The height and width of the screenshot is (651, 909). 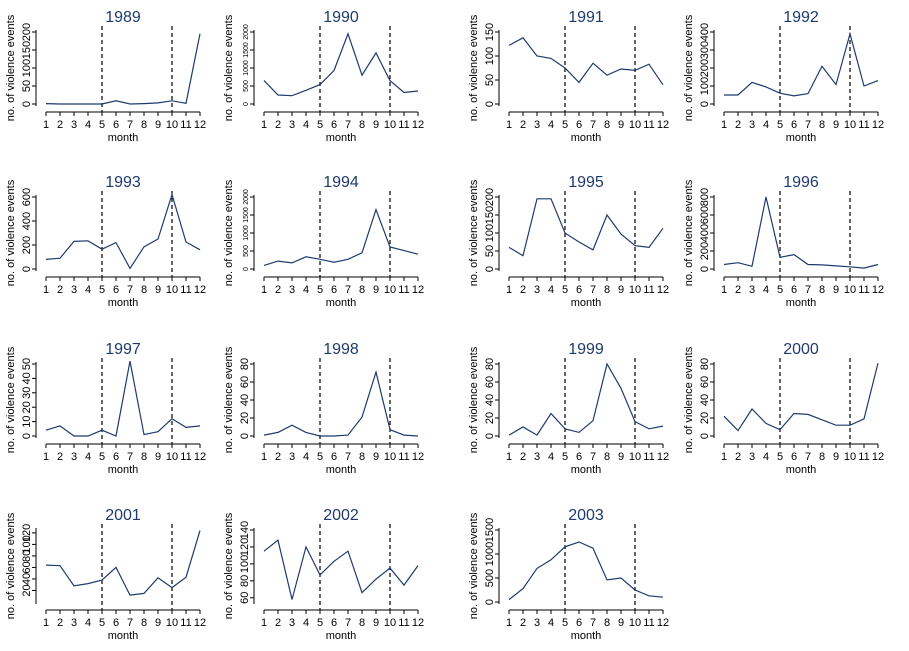 What do you see at coordinates (705, 215) in the screenshot?
I see `y-tick-label: 600` at bounding box center [705, 215].